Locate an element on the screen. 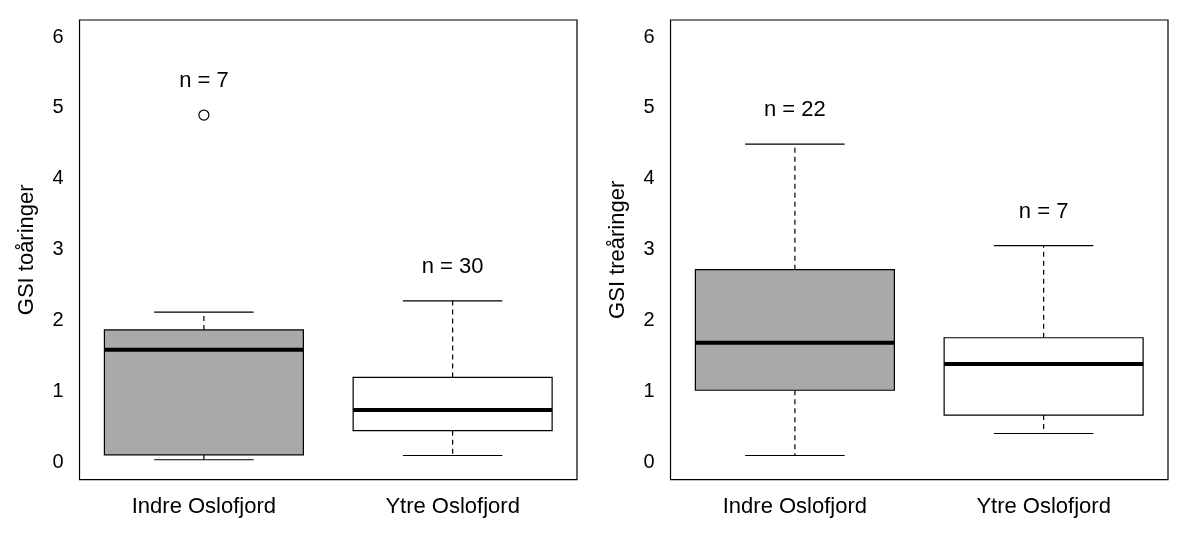 Image resolution: width=1182 pixels, height=536 pixels. y-axis-title: GSI toåringer is located at coordinates (26, 250).